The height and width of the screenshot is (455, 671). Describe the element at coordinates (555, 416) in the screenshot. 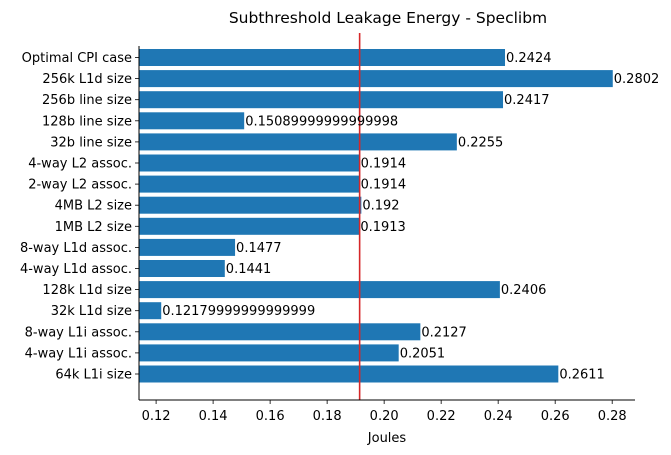

I see `x-tick-label: 0.26` at that location.